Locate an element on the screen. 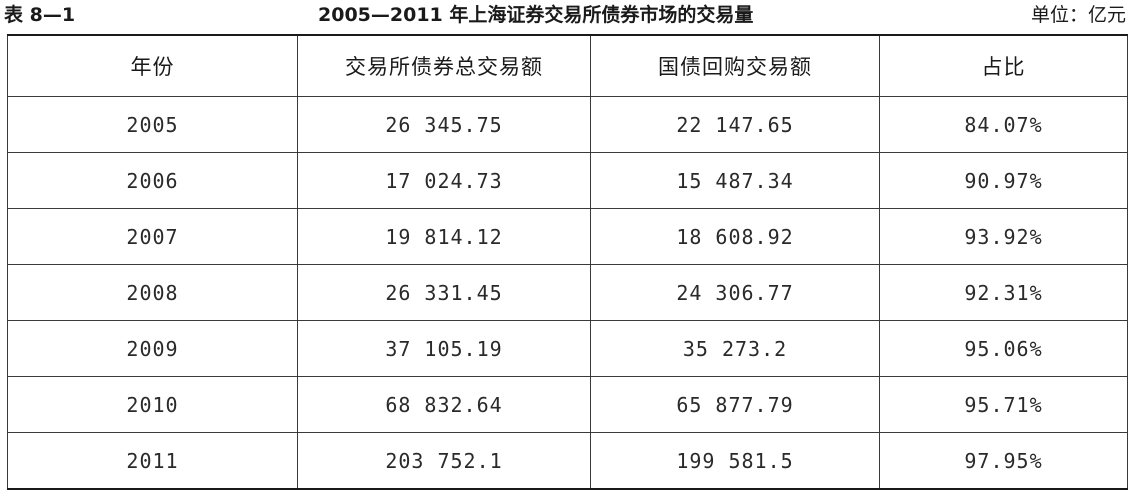 The width and height of the screenshot is (1132, 490). table-row: 2007 19 814.12 18 608.92 93.92% is located at coordinates (567, 236).